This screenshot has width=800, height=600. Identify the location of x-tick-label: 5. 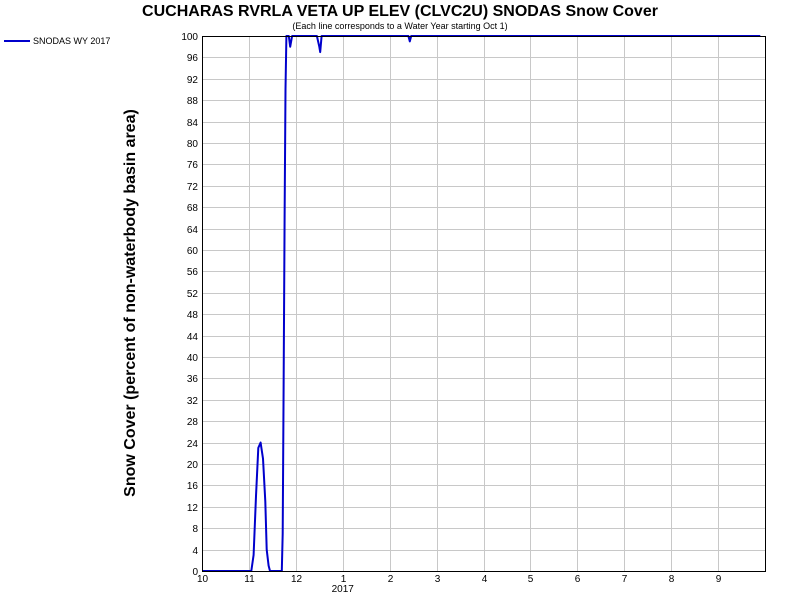
(531, 579).